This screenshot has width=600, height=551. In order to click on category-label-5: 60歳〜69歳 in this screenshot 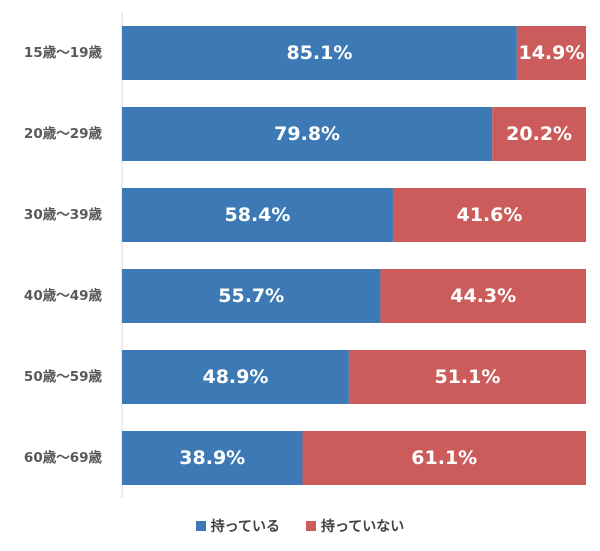, I will do `click(63, 457)`.